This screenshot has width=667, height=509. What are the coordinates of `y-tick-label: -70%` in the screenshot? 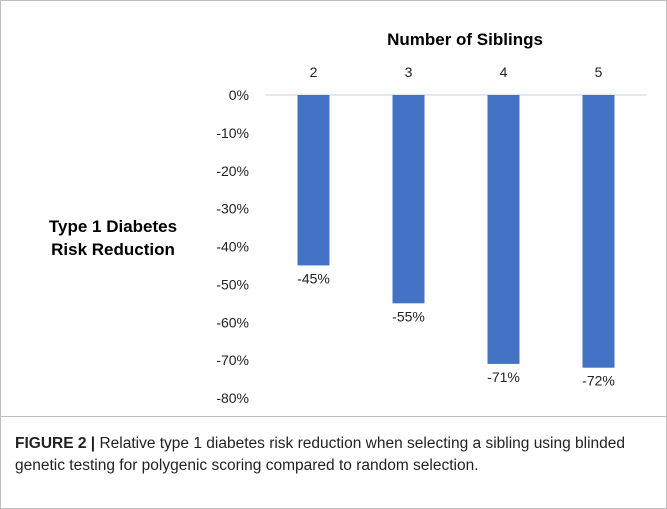 It's located at (232, 360).